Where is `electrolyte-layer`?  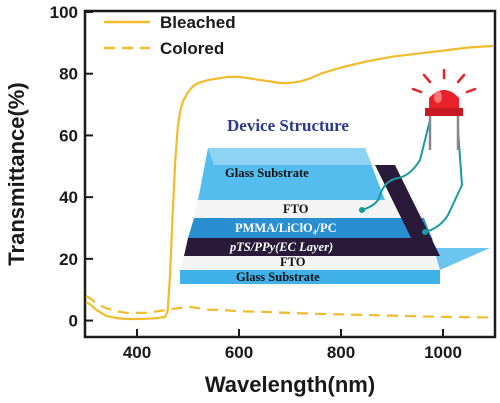
electrolyte-layer is located at coordinates (310, 228).